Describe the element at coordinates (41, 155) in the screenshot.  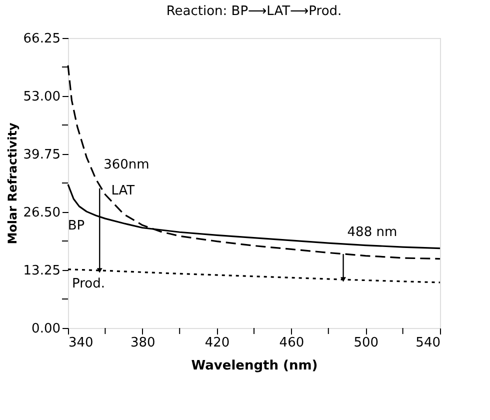
I see `y-tick-label: 39.75` at that location.